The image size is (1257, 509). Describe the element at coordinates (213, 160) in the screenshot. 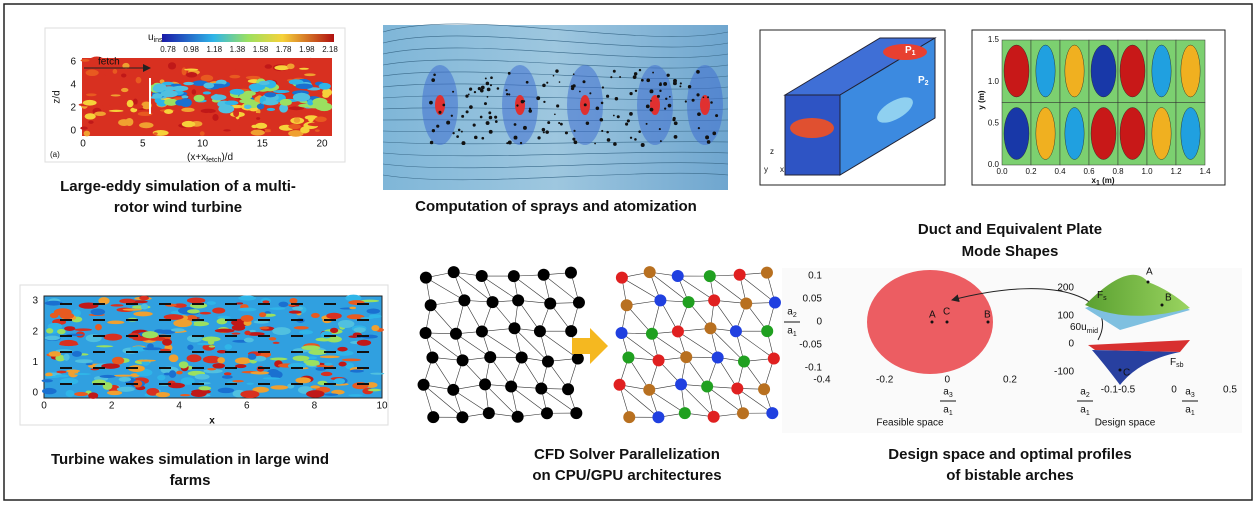

I see `label: fetch` at that location.